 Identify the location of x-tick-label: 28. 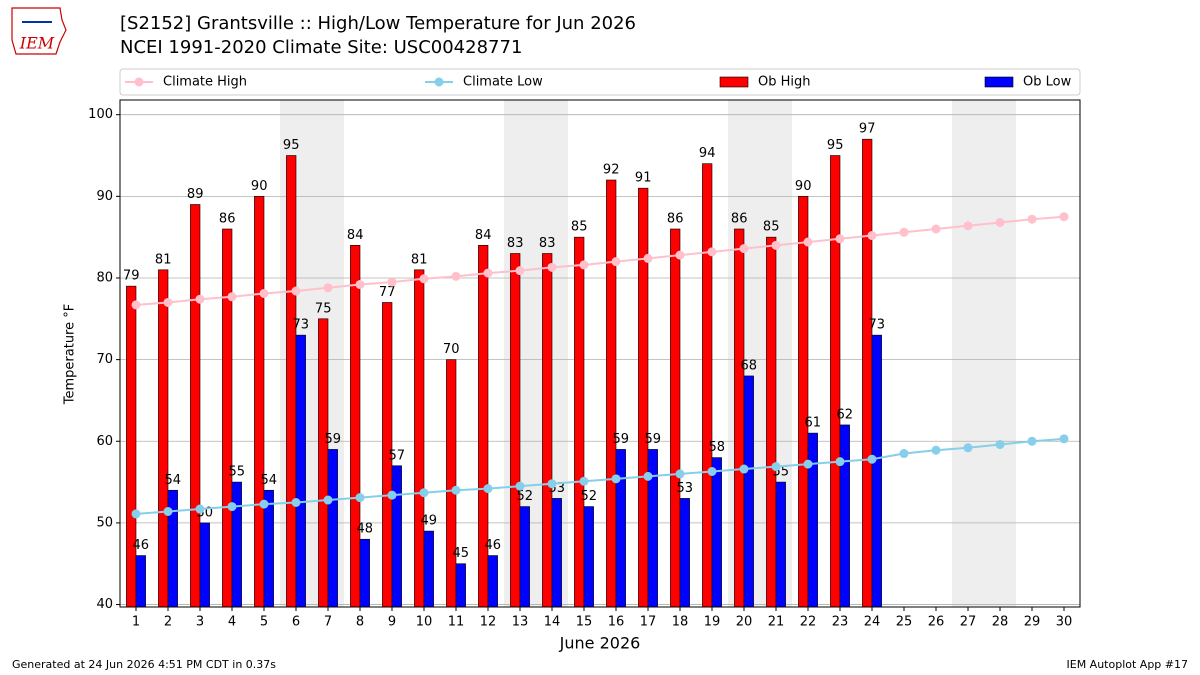
(1000, 622).